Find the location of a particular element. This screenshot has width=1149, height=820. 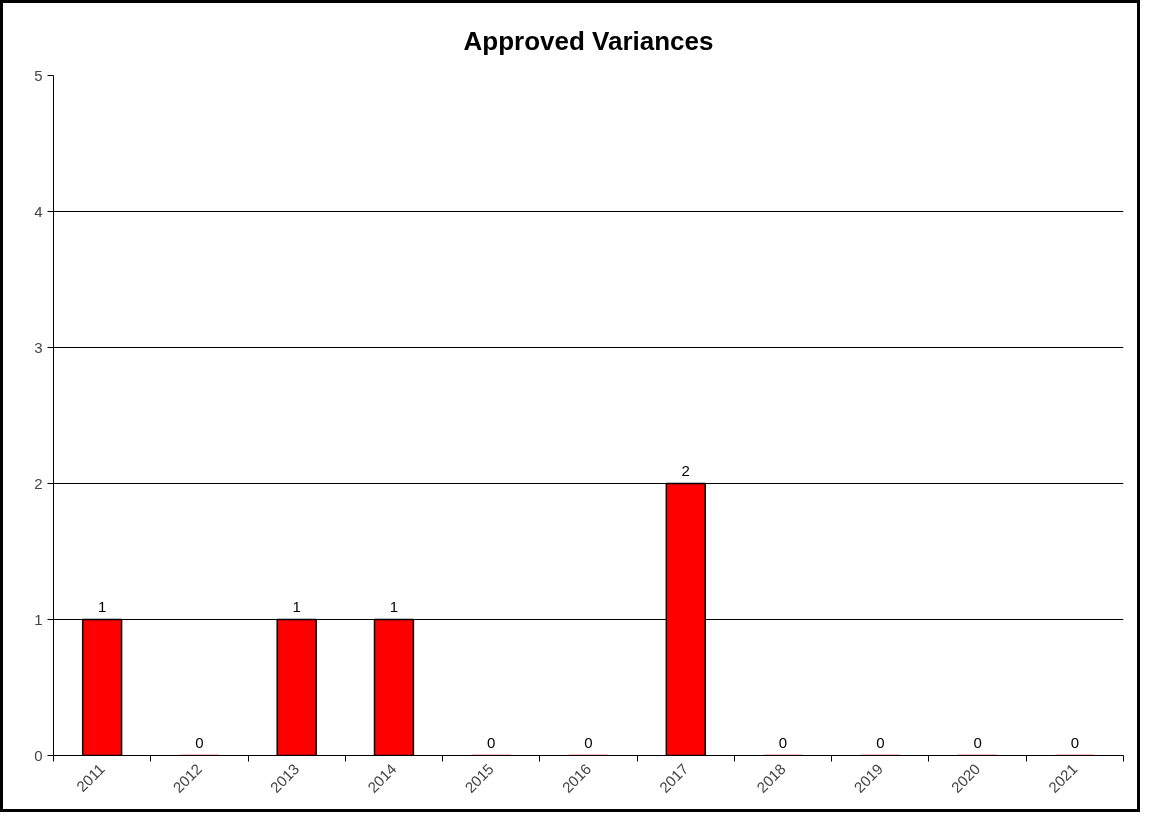

y-tick-label: 1 is located at coordinates (38, 619).